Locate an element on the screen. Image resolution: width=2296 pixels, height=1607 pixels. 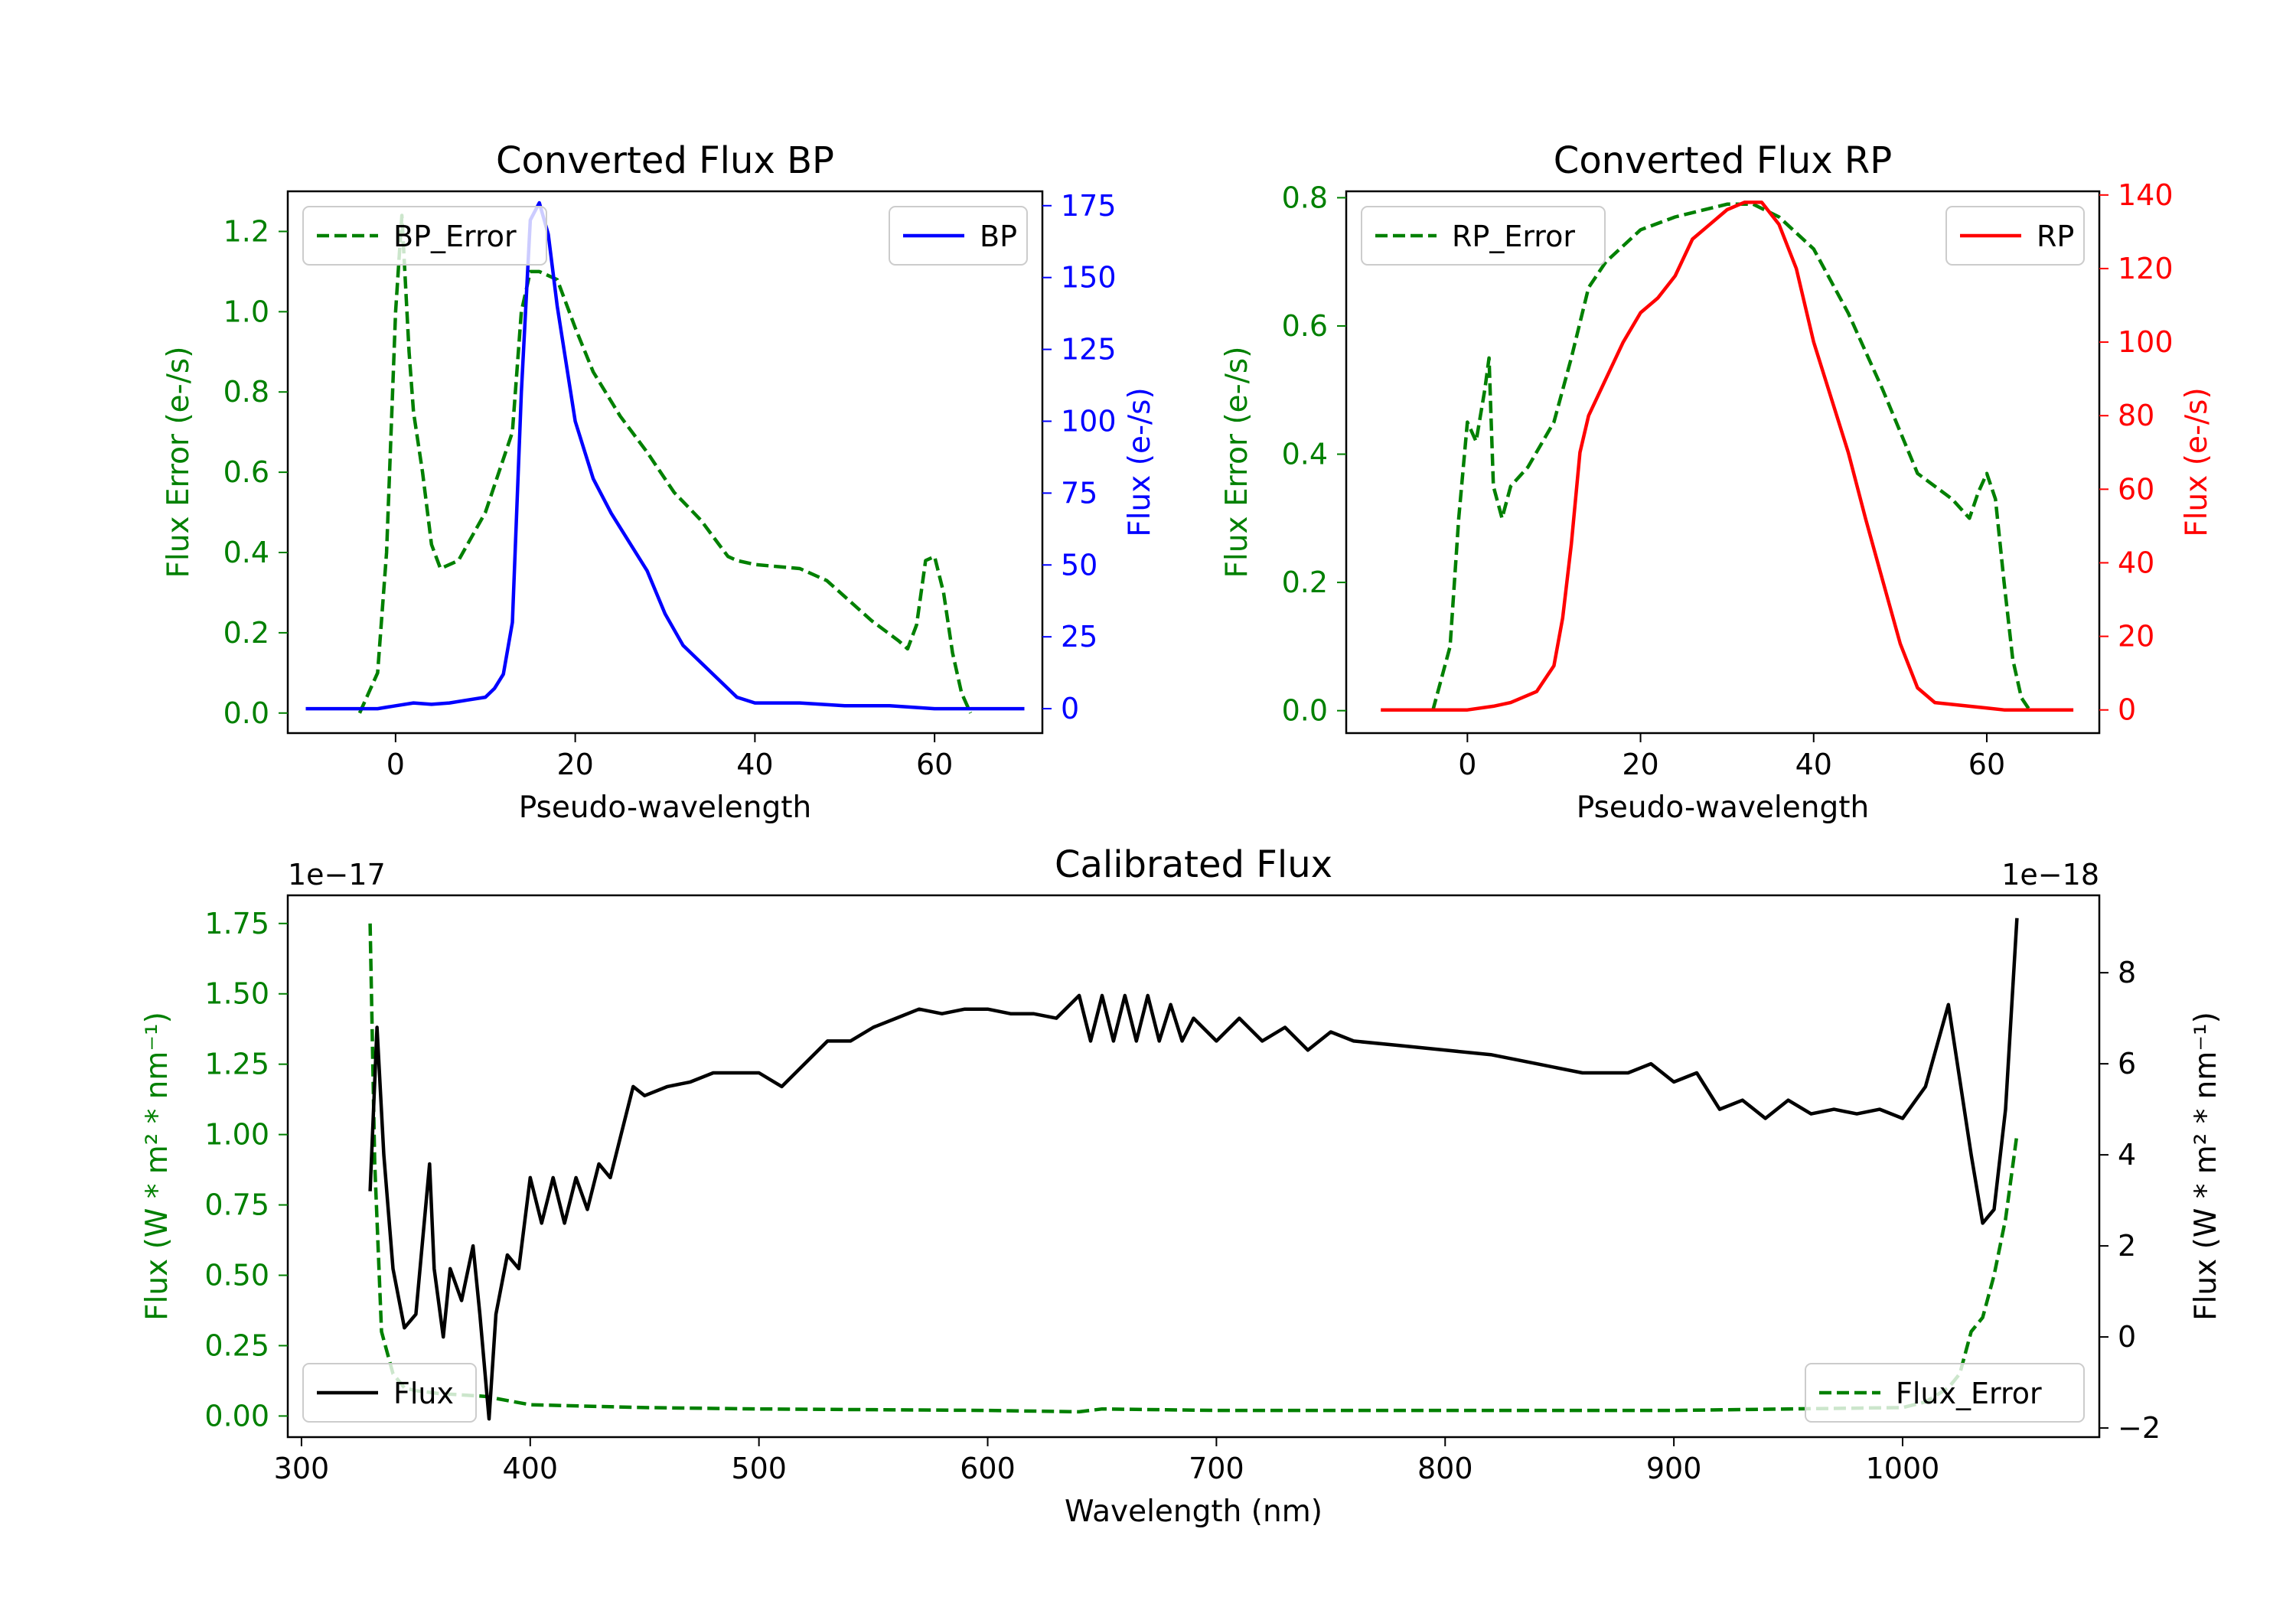
cal-y-right-tick-label: 4 is located at coordinates (2127, 1155).